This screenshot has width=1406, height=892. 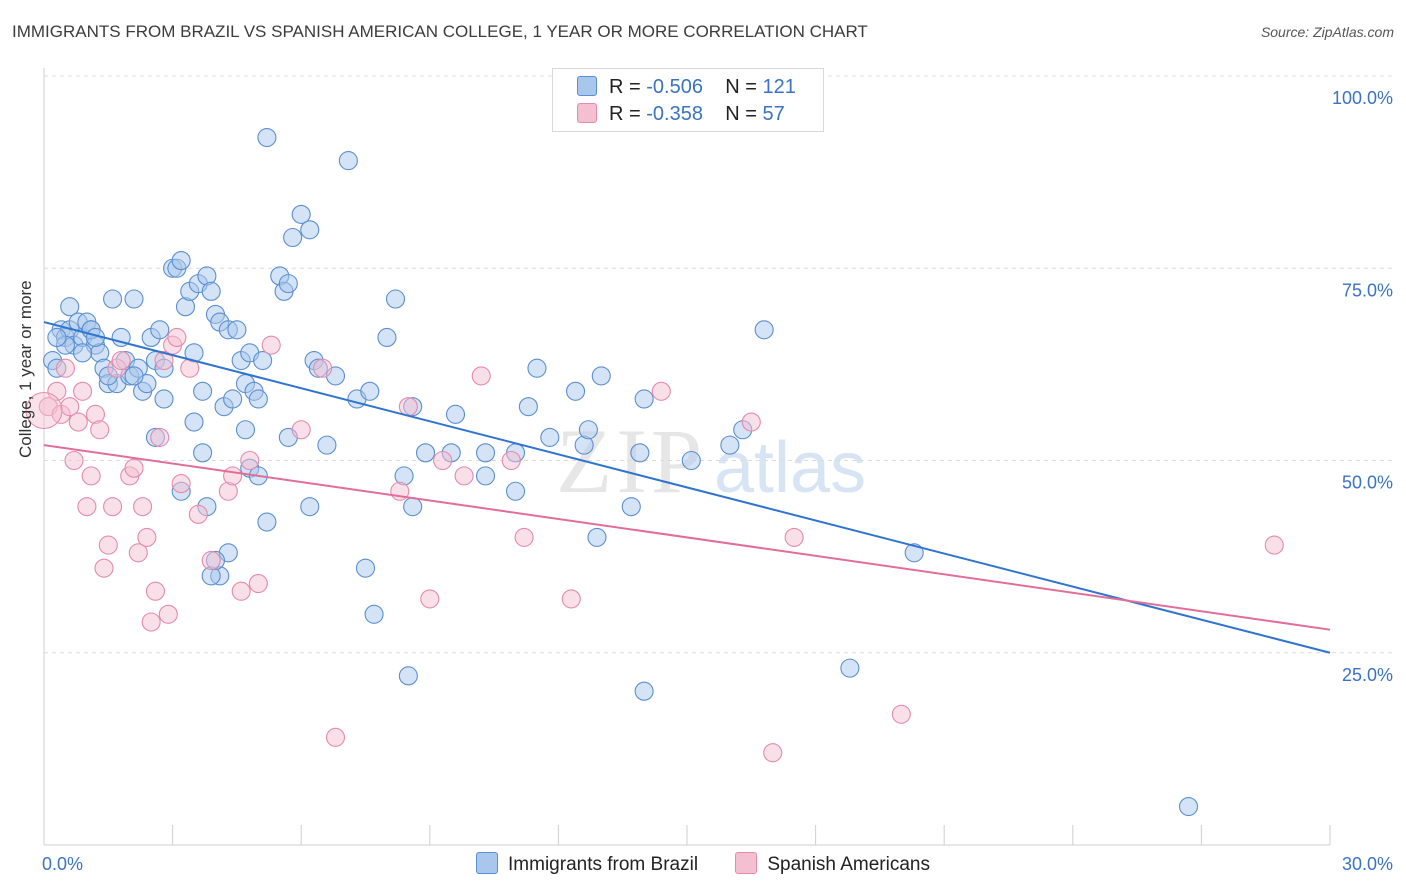 I want to click on stats-legend-row-spanish: R = -0.358 N = 57, so click(x=686, y=114).